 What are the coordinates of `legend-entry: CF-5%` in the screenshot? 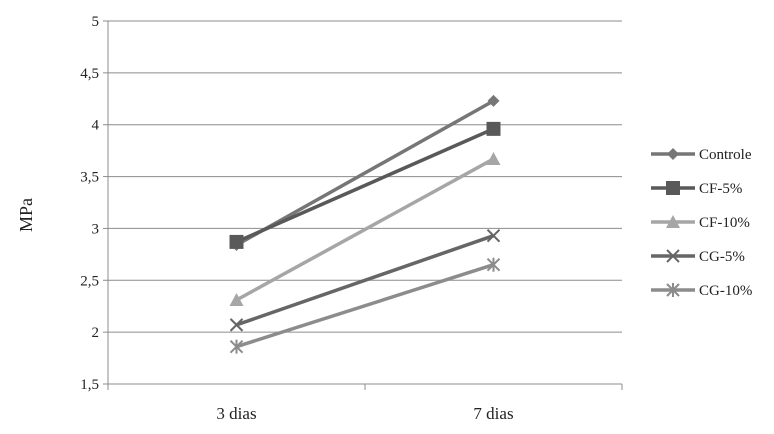 It's located at (696, 189).